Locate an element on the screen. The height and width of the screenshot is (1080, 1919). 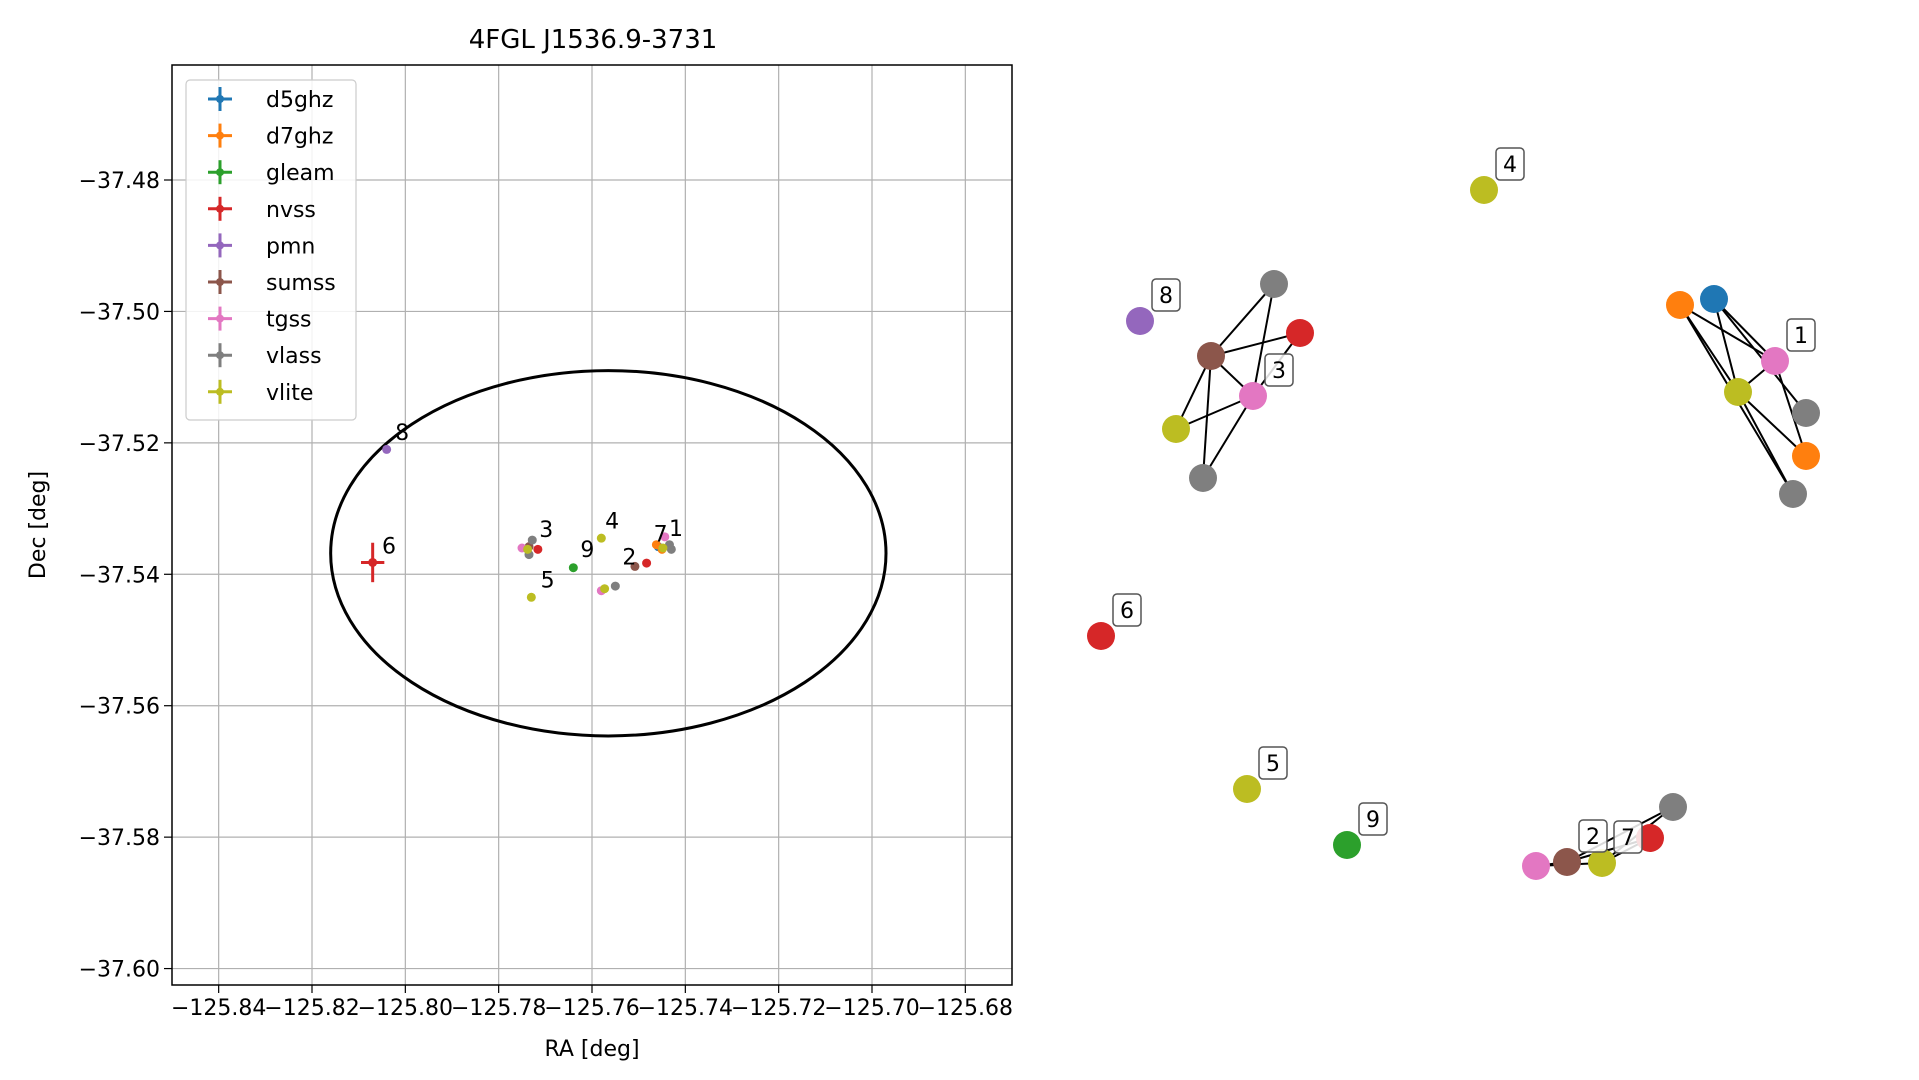
network-node-label: 2 is located at coordinates (1593, 836).